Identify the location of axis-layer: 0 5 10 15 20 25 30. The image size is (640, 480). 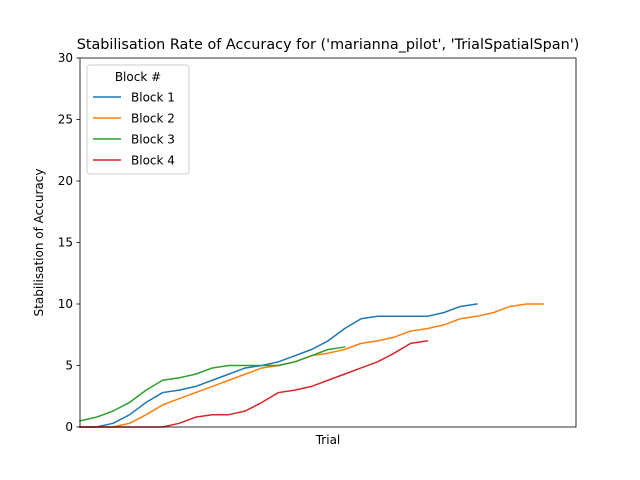
(69, 242).